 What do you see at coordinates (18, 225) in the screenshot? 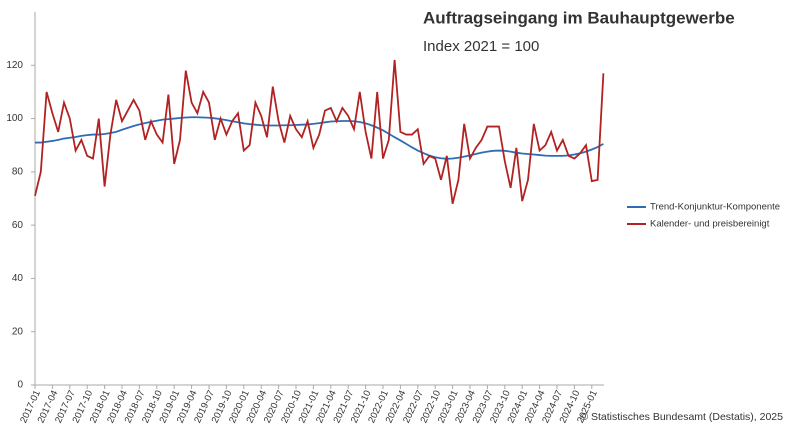
I see `y-tick-label: 60` at bounding box center [18, 225].